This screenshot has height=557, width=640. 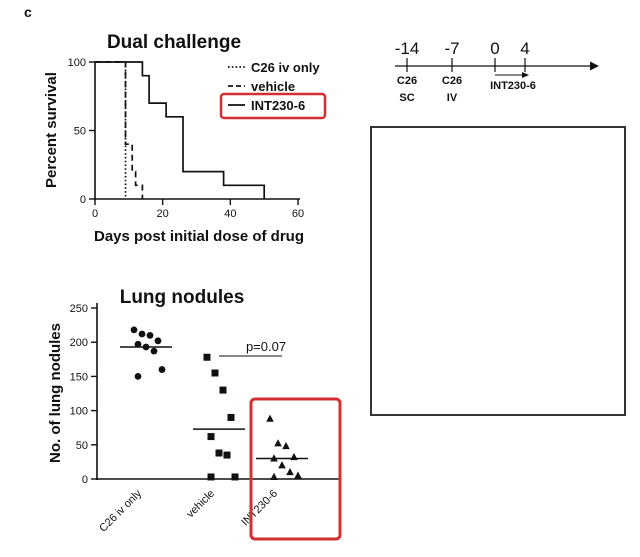 What do you see at coordinates (77, 63) in the screenshot?
I see `survival-y-tick-label: 100` at bounding box center [77, 63].